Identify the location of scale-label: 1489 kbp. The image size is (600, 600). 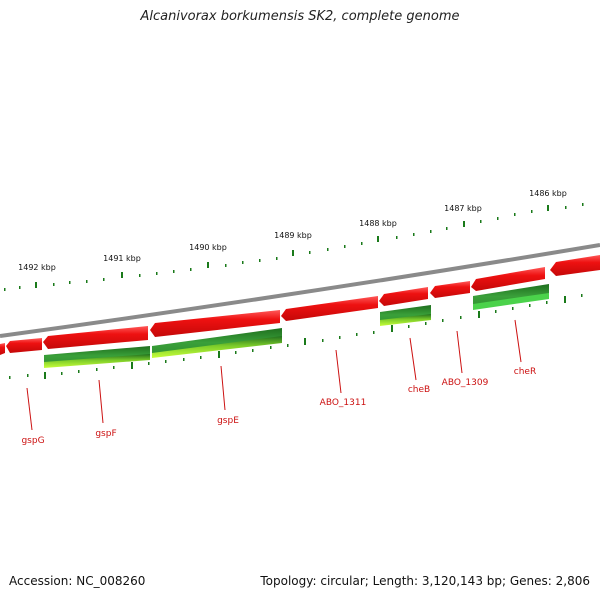
(293, 235).